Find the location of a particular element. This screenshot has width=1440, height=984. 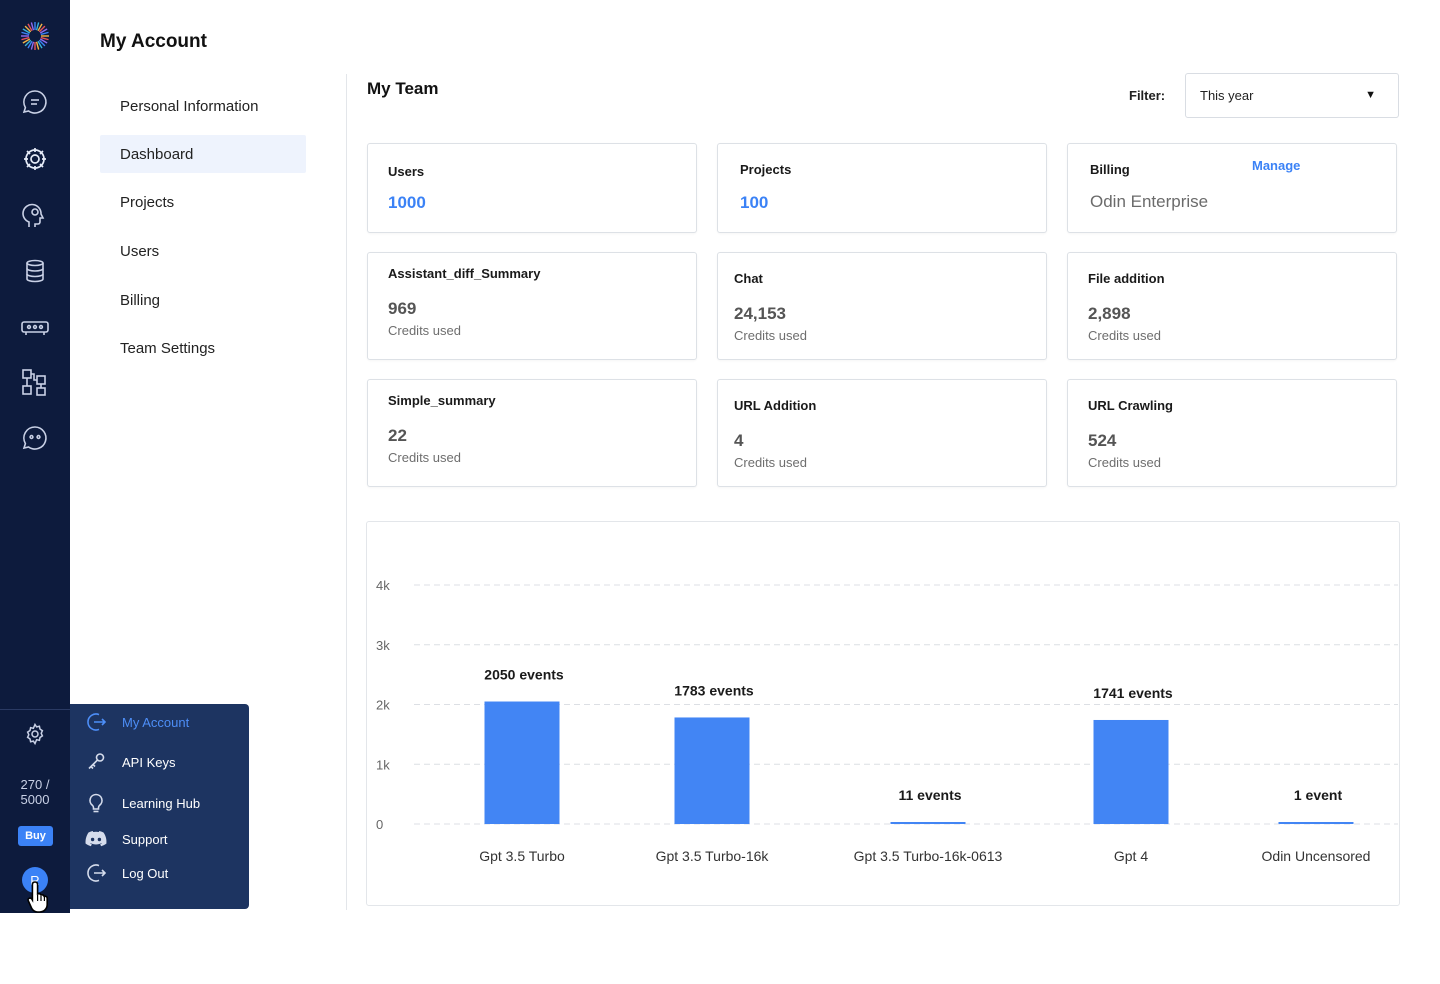

user-menu: My Account API Keys Learning Hub Support is located at coordinates (159, 806).